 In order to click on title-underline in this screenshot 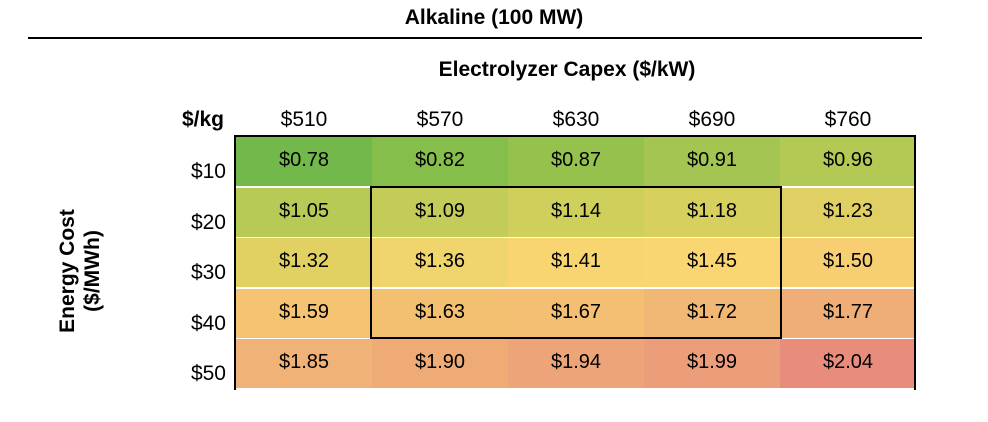, I will do `click(475, 38)`.